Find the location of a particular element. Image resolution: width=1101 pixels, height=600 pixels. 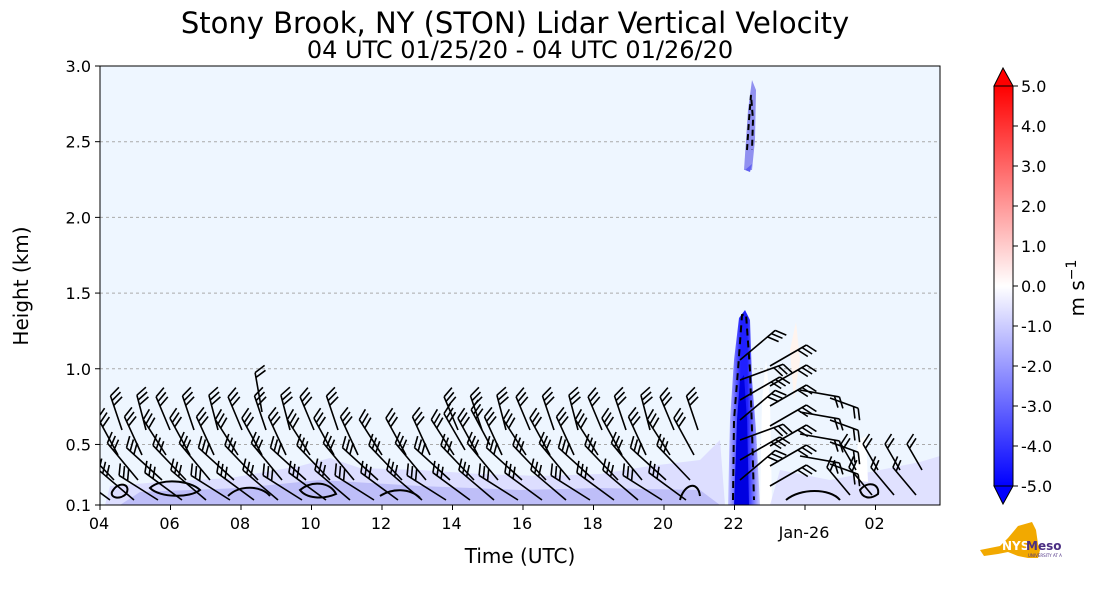

x-tick-label: 16 is located at coordinates (522, 523).